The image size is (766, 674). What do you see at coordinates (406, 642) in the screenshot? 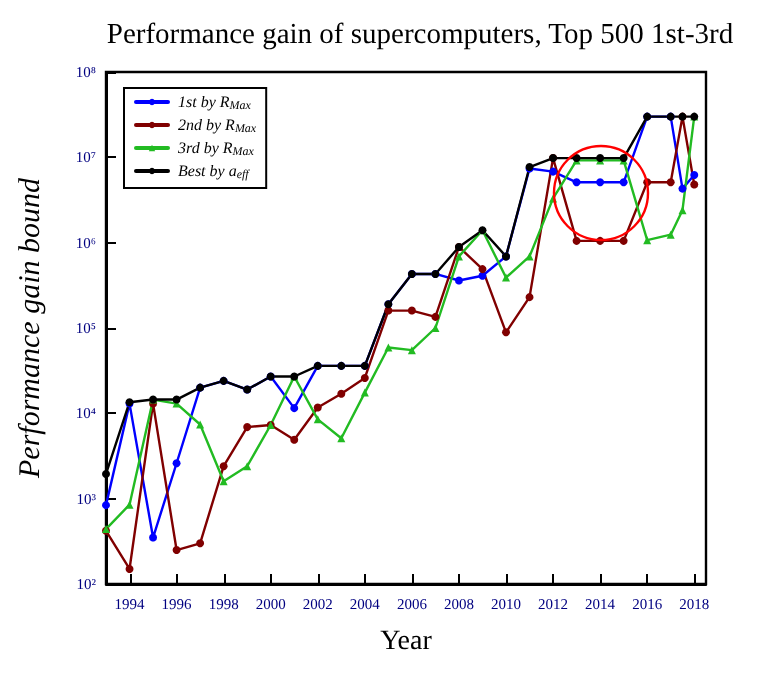
I see `x-axis-title: Year` at bounding box center [406, 642].